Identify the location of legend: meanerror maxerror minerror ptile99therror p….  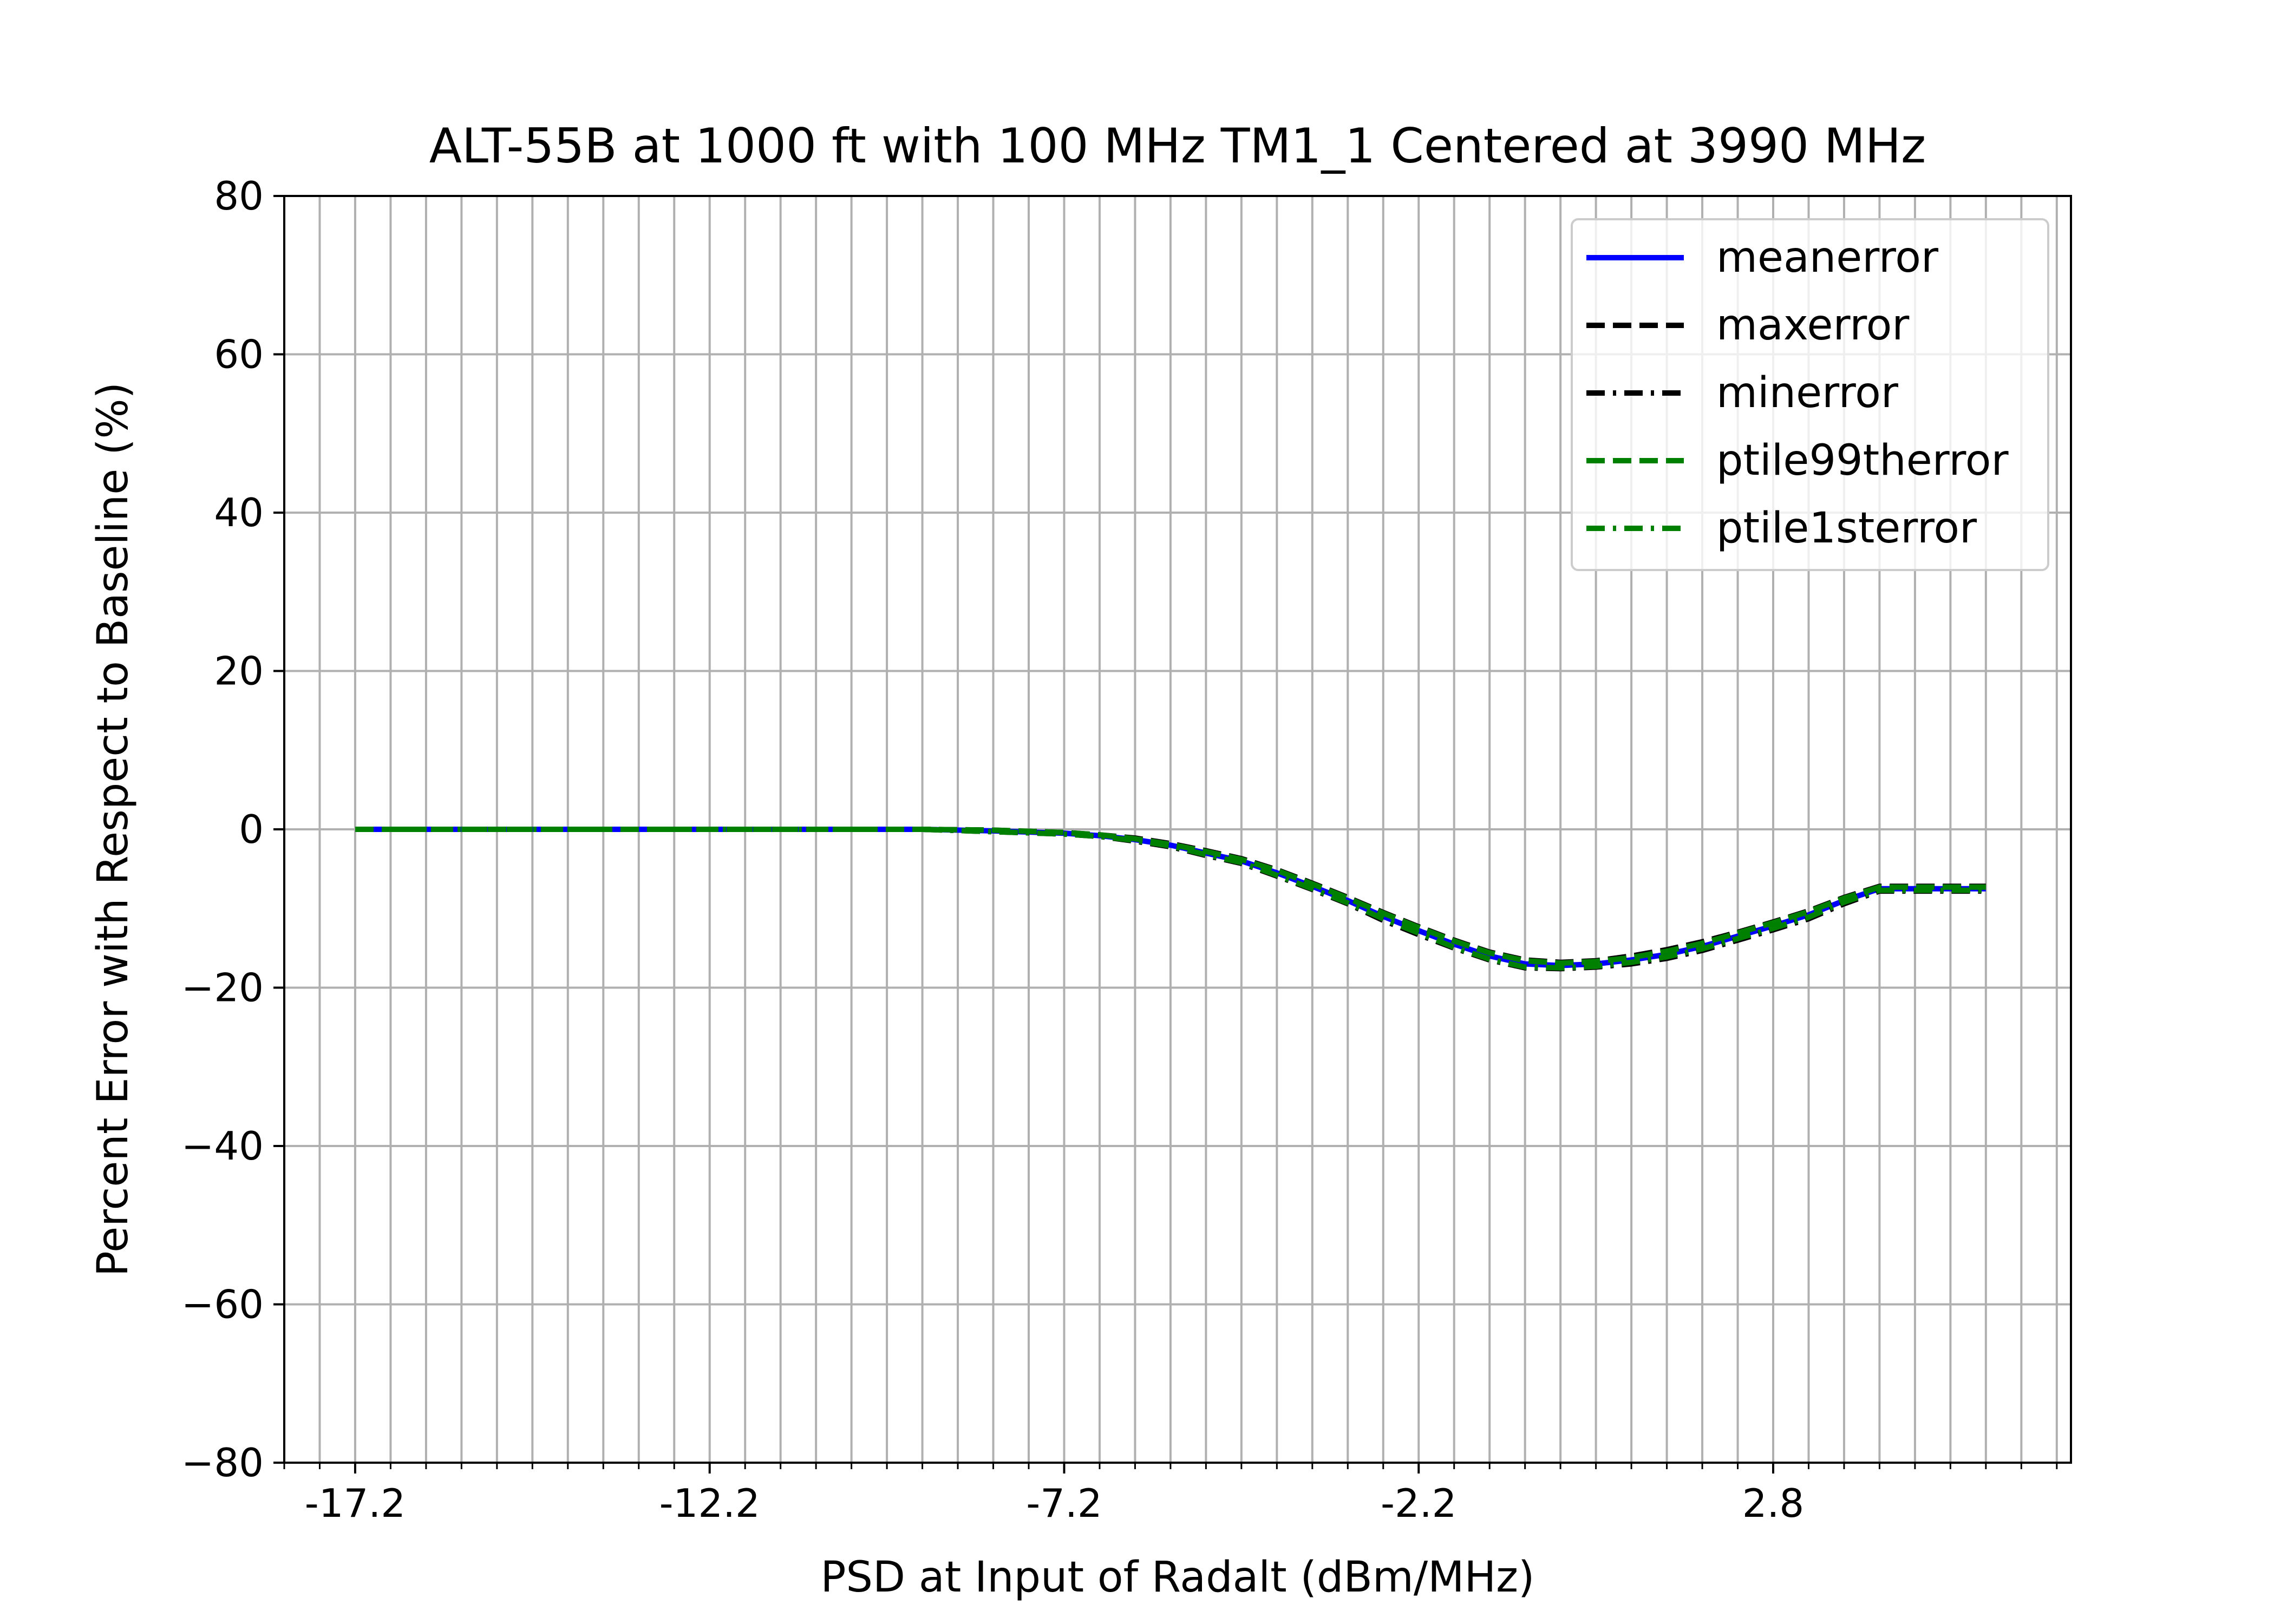
(1810, 394).